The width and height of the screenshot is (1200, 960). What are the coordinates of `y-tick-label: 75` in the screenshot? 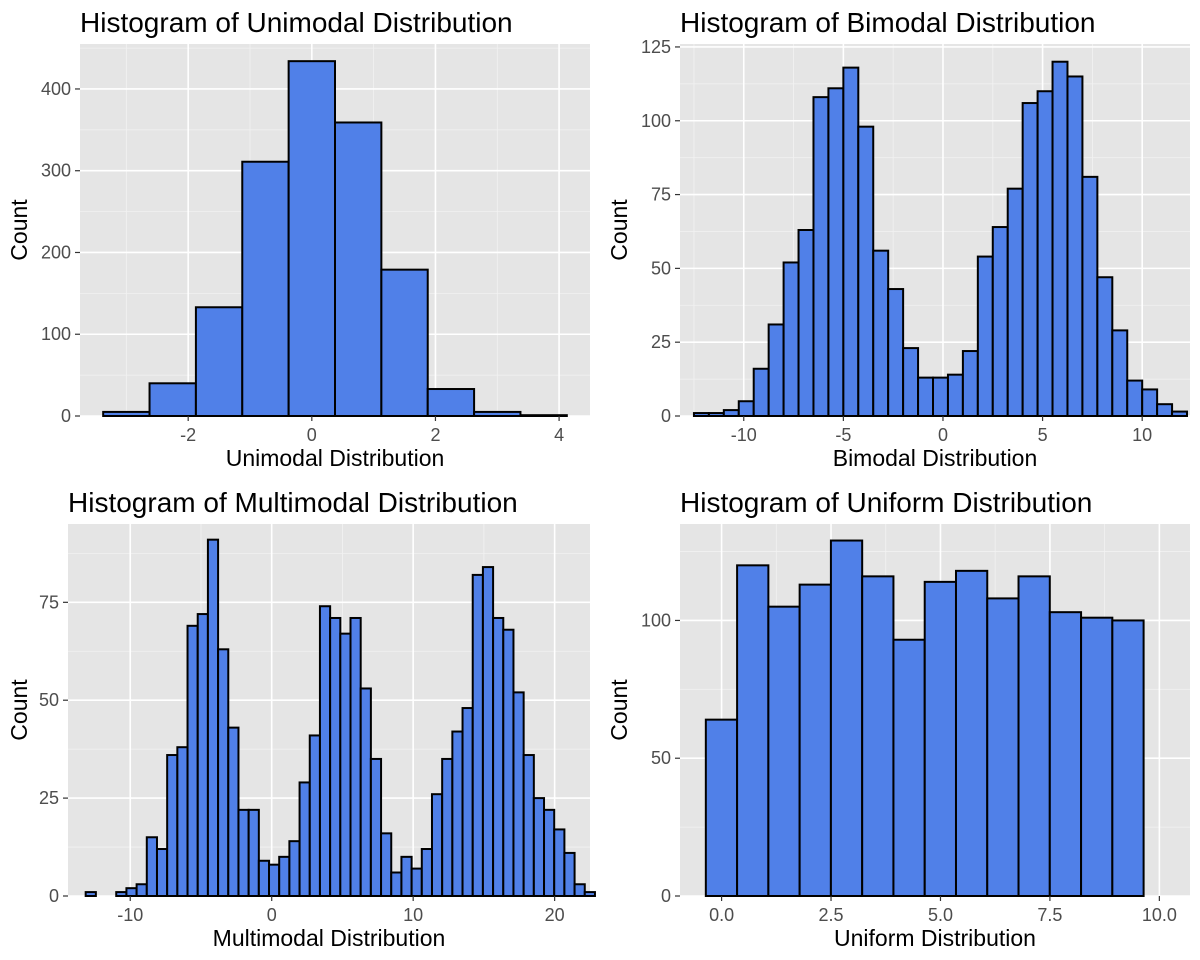 It's located at (49, 602).